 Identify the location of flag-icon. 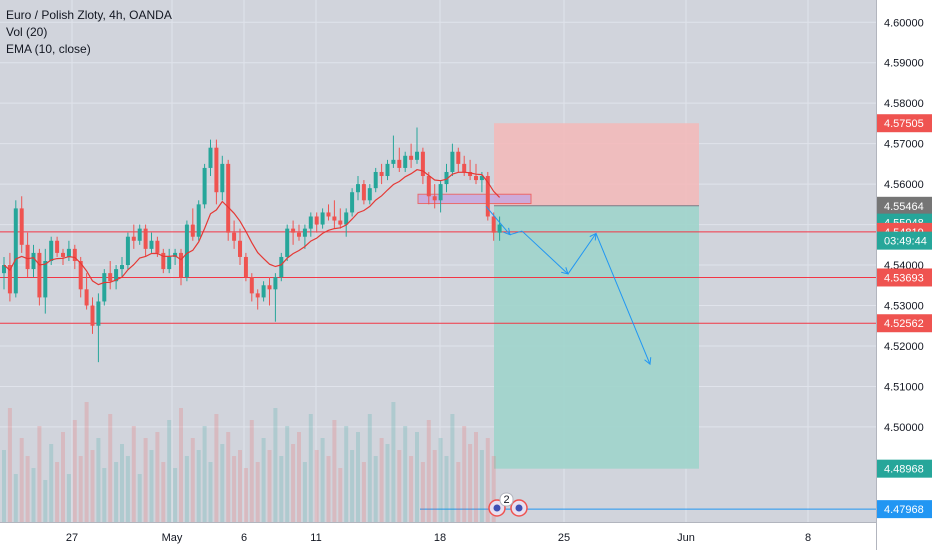
(519, 508).